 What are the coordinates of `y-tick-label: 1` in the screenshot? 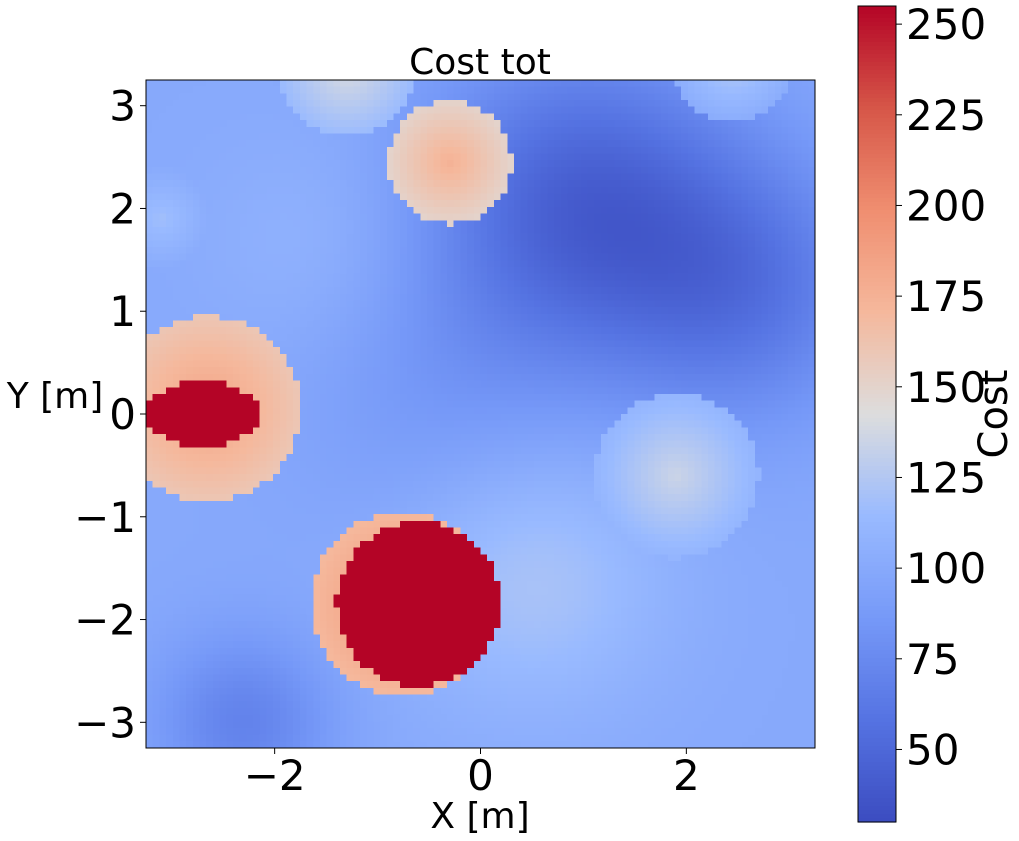 It's located at (122, 311).